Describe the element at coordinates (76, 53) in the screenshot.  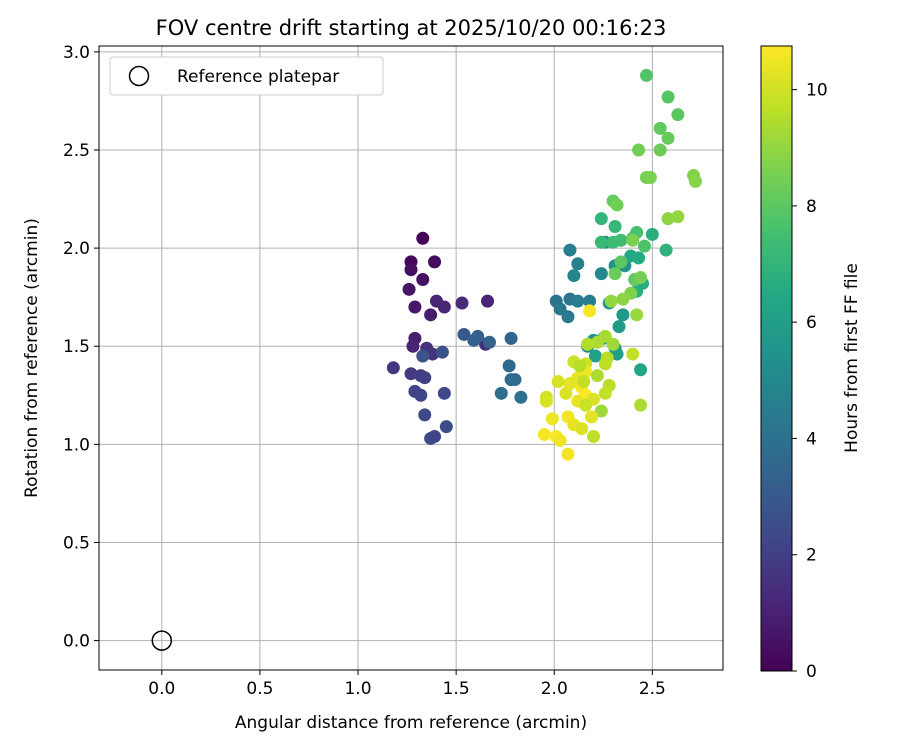
I see `y-tick-label: 3.0` at that location.